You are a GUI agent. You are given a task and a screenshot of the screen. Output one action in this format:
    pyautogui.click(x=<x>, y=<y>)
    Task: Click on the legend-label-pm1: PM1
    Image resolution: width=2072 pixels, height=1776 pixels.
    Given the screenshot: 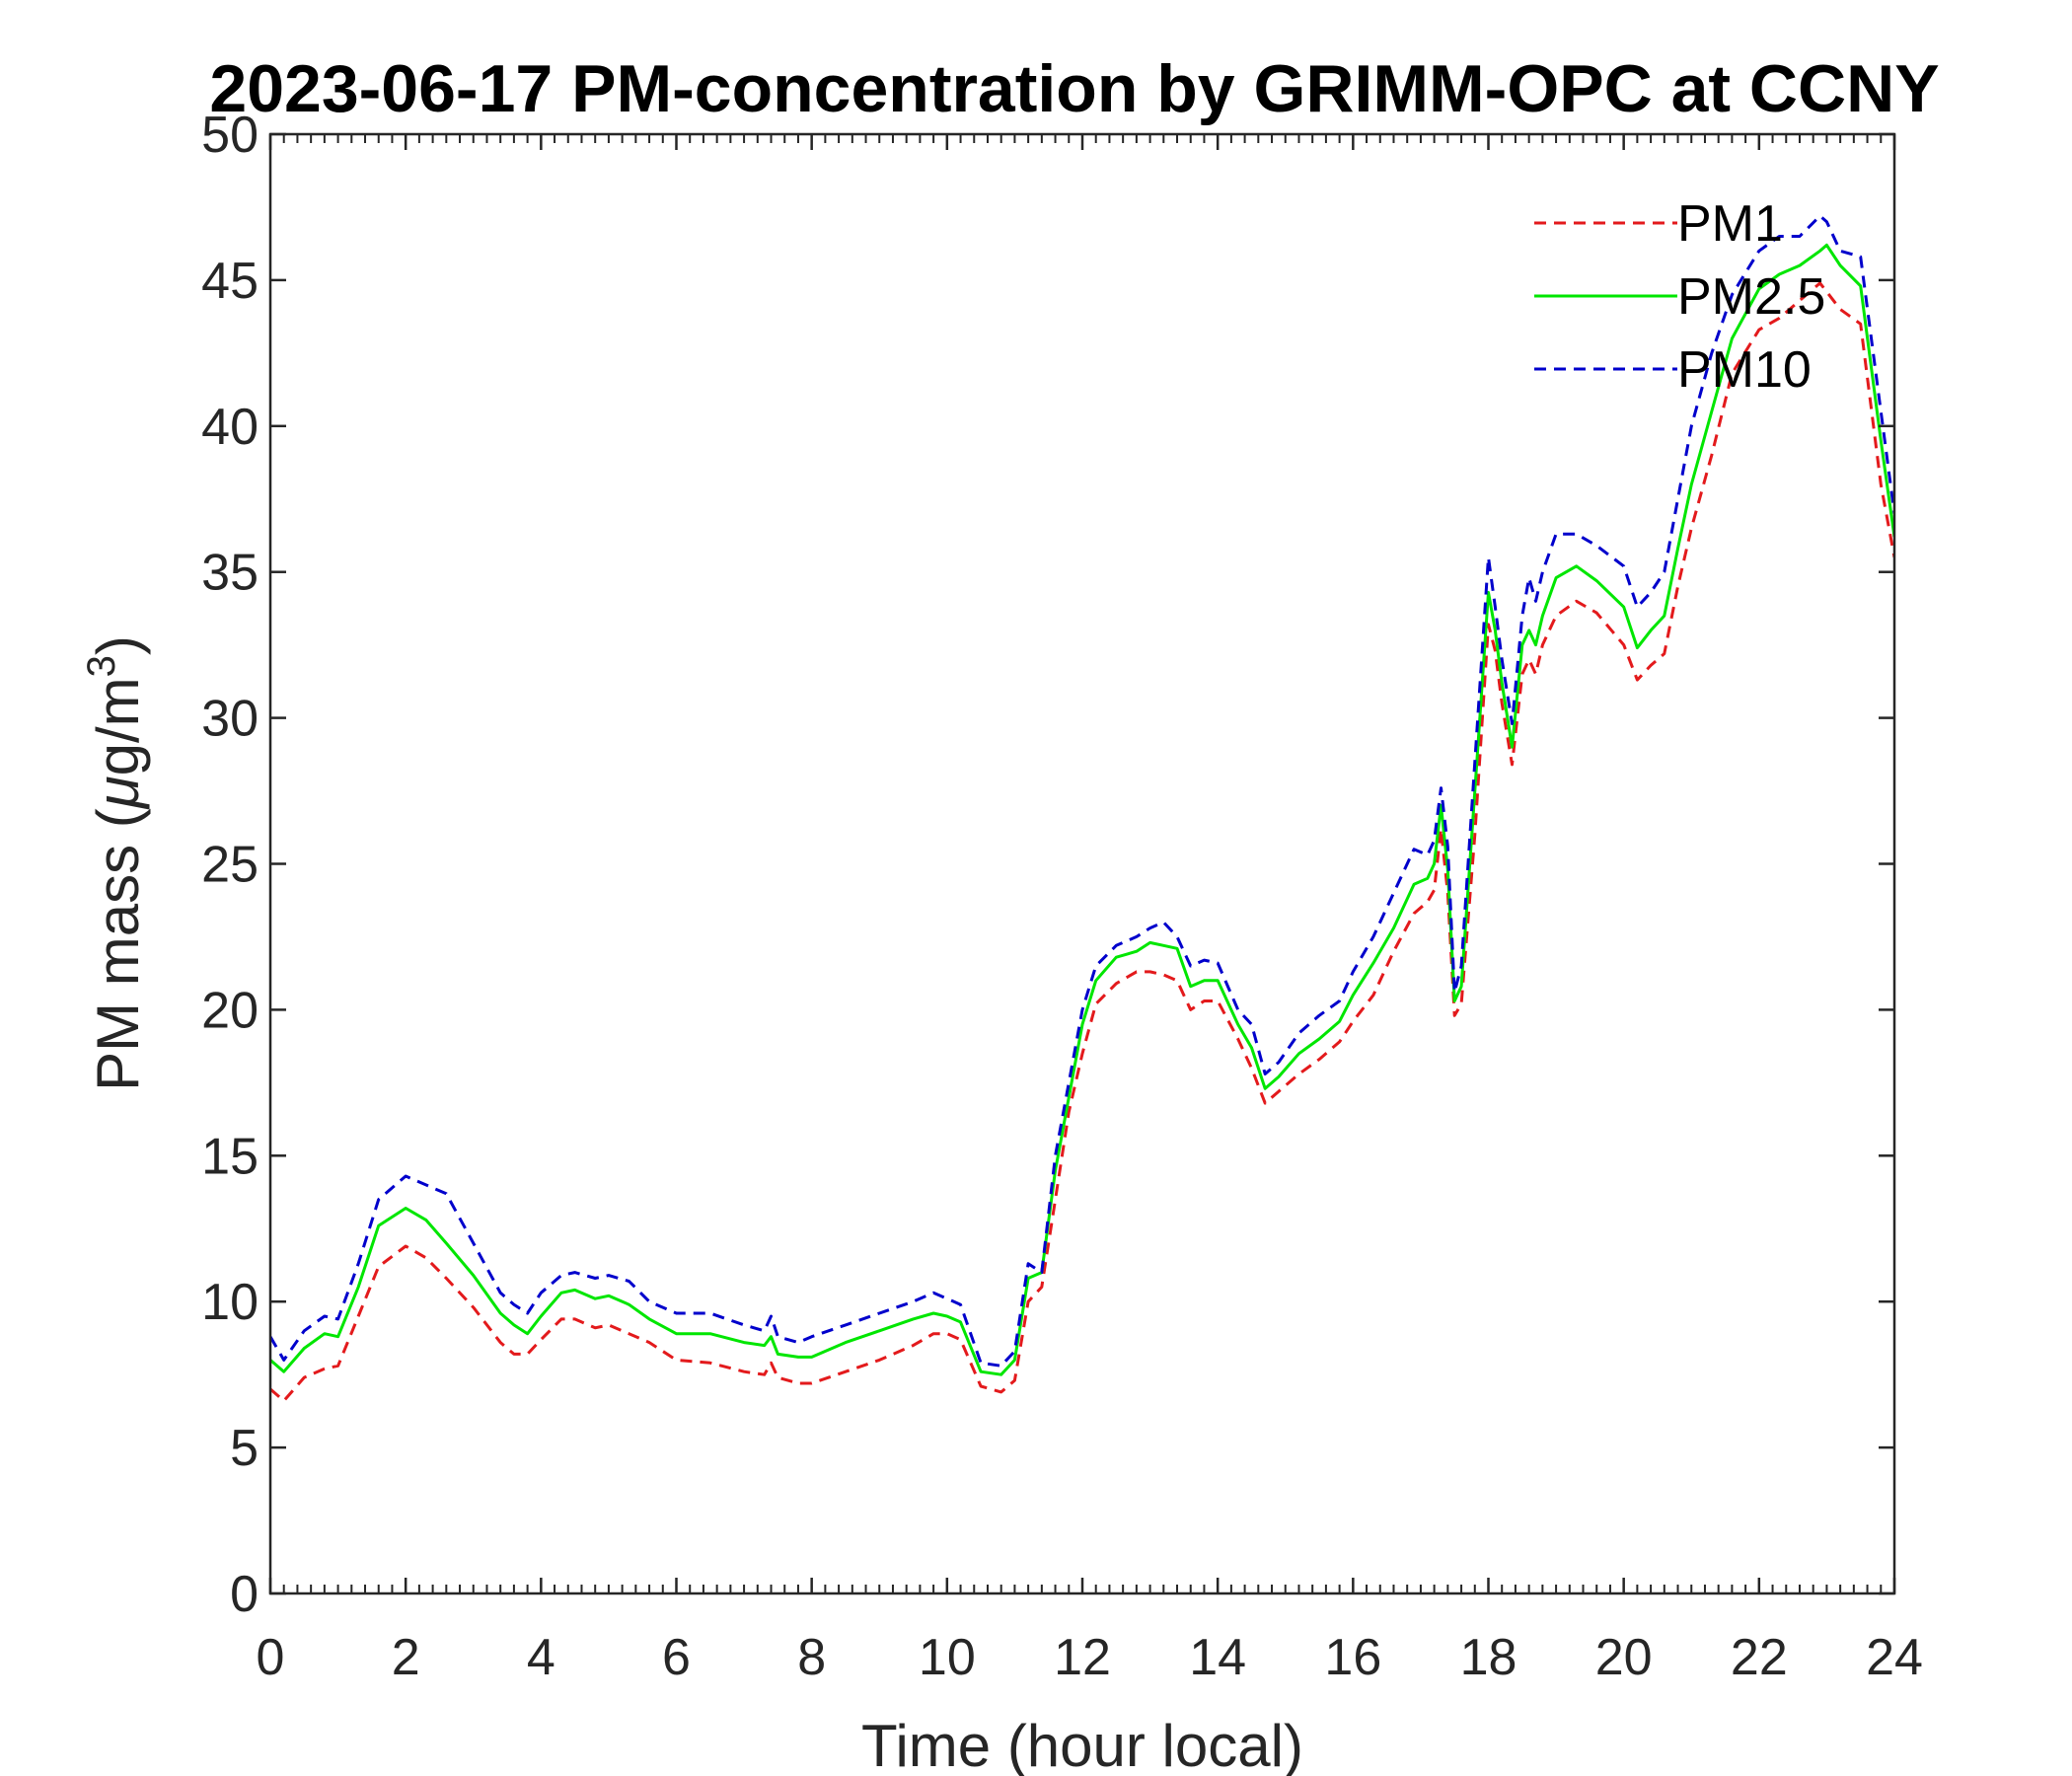 What is the action you would take?
    pyautogui.click(x=1730, y=224)
    